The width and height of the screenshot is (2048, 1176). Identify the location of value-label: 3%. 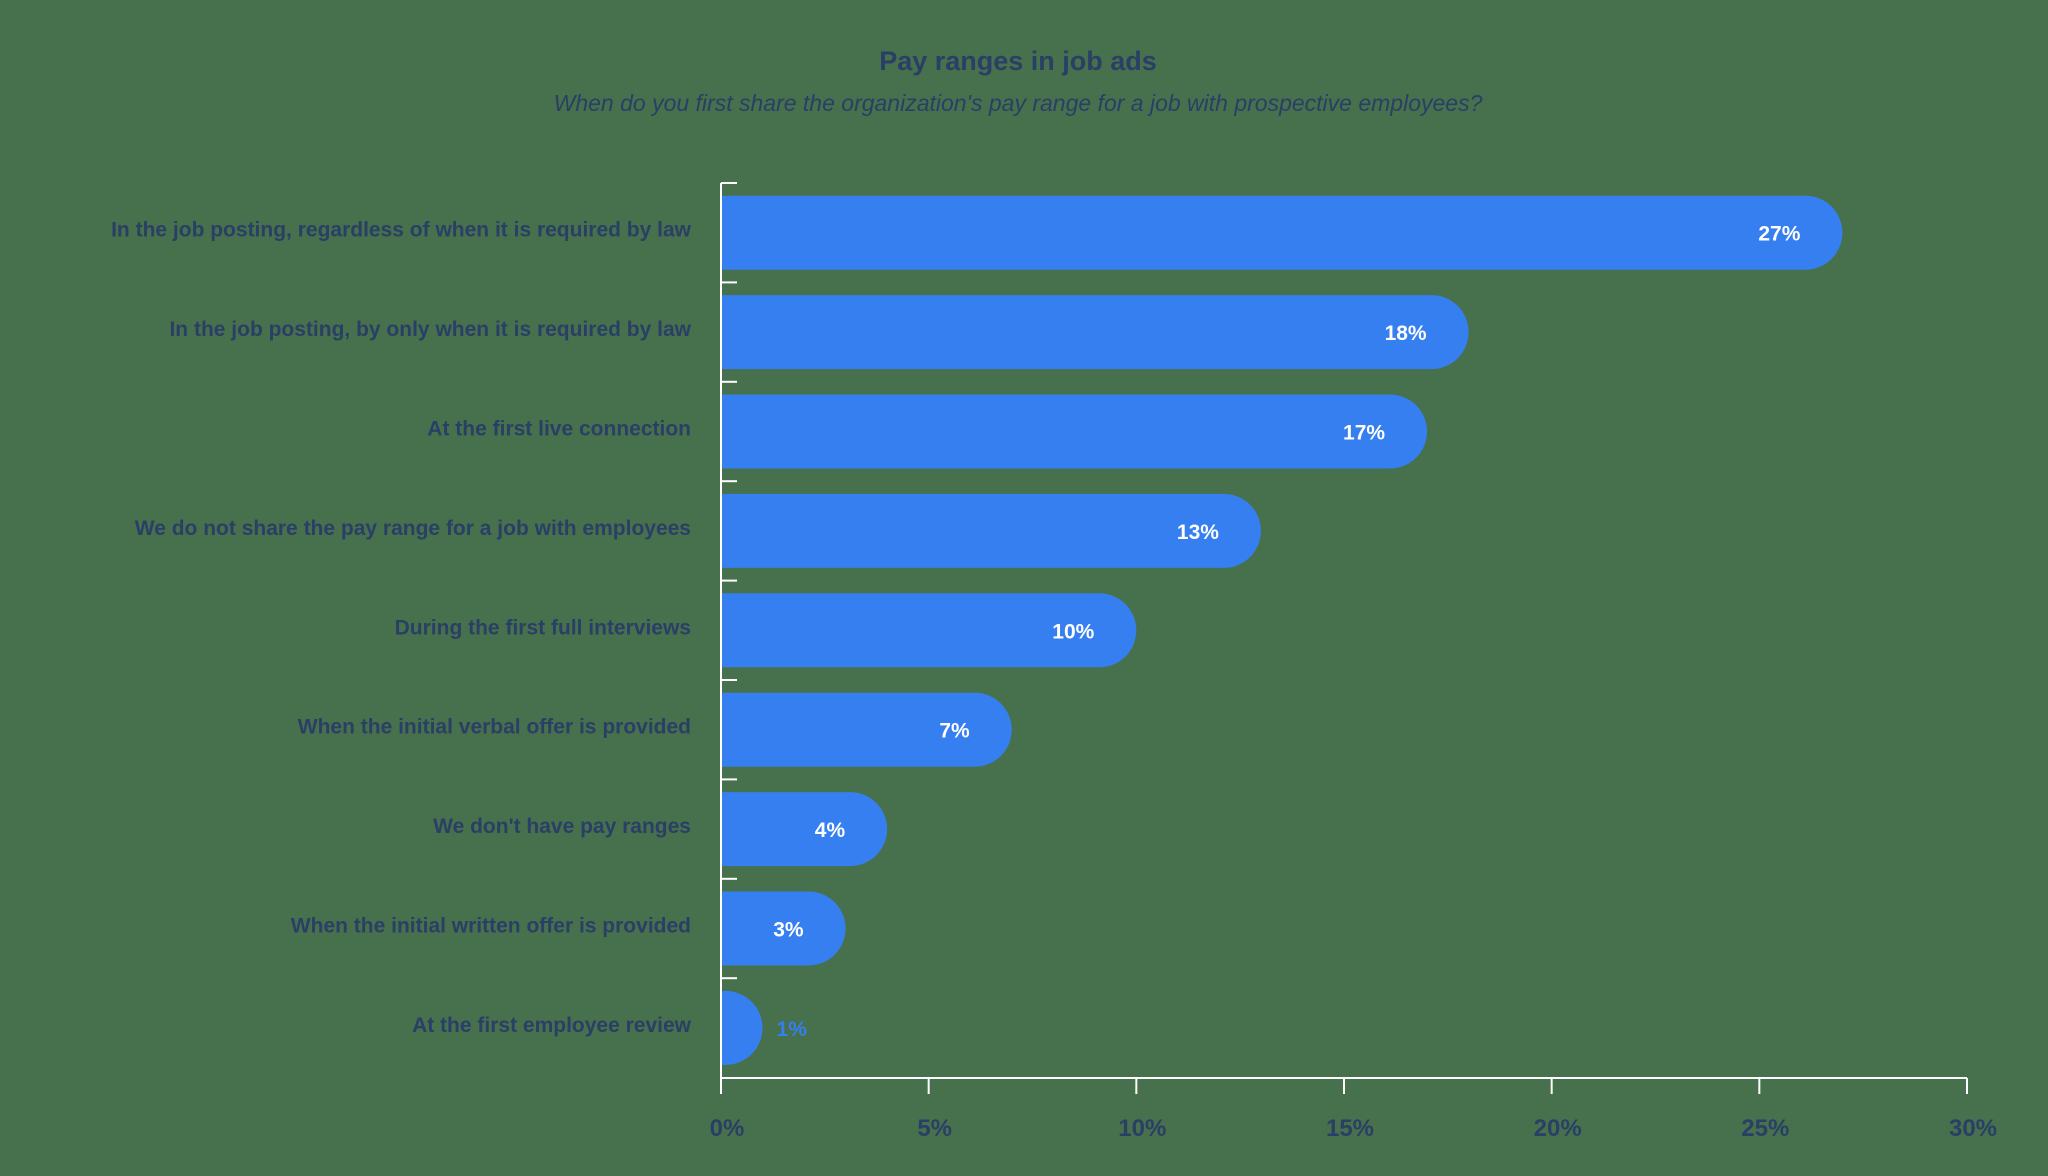
(788, 930).